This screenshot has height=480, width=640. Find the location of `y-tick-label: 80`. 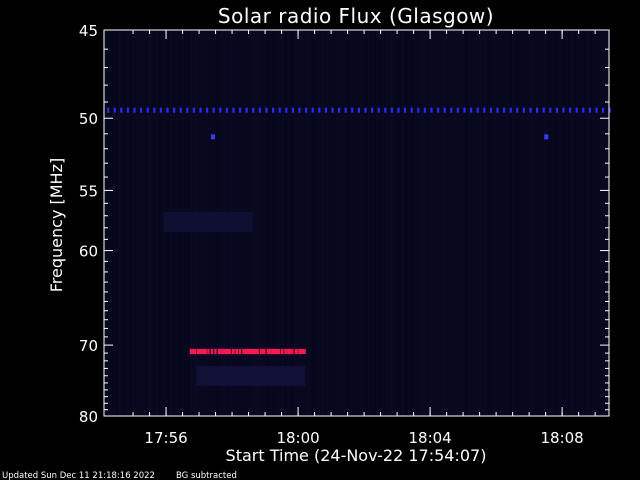

y-tick-label: 80 is located at coordinates (88, 417).